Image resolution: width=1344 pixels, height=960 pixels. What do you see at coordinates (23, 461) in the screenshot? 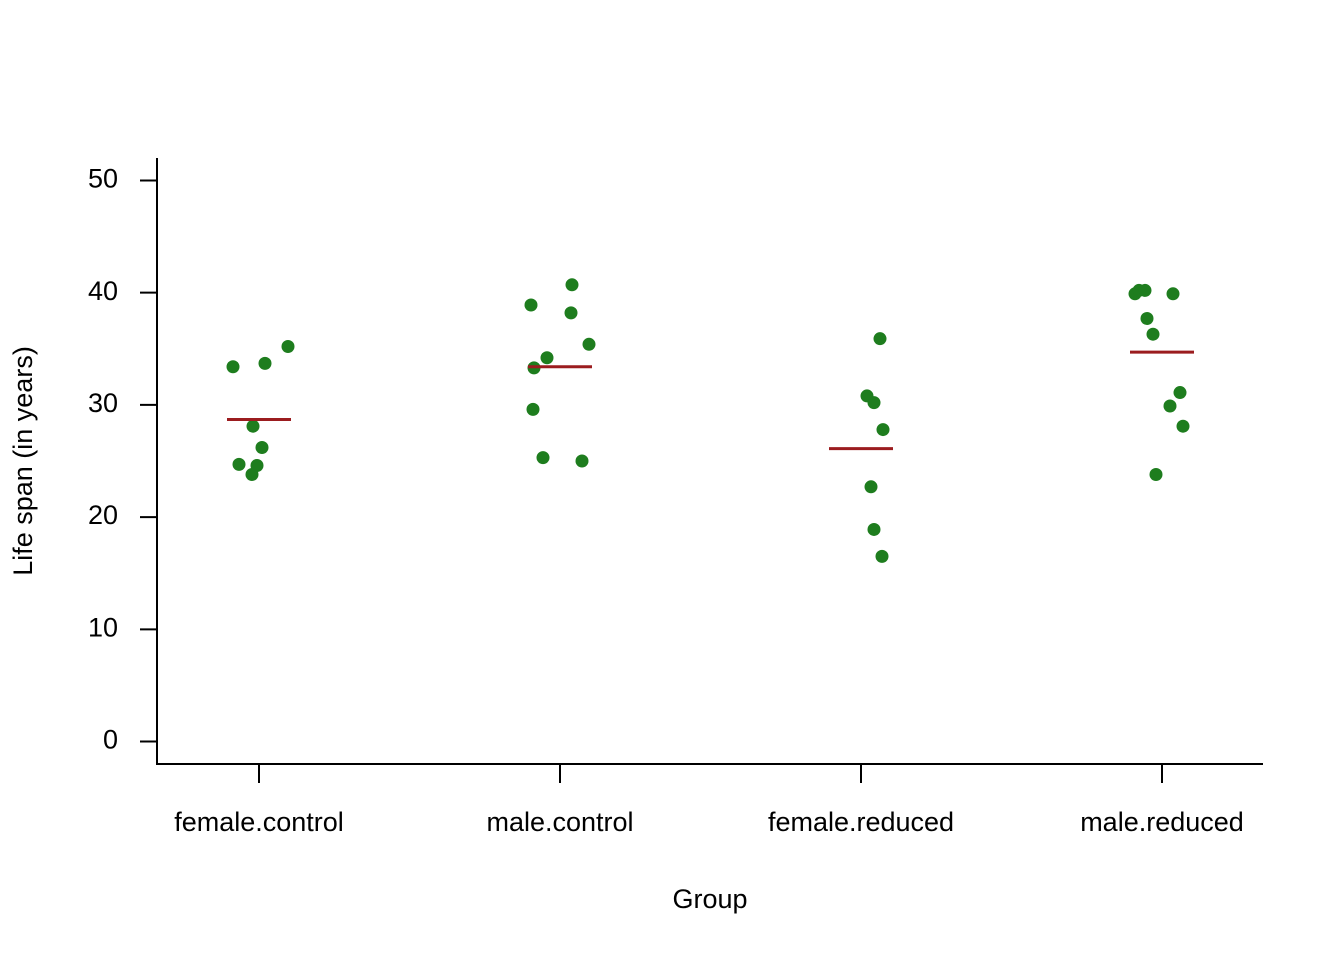
I see `y-axis-label: Life span (in years)` at bounding box center [23, 461].